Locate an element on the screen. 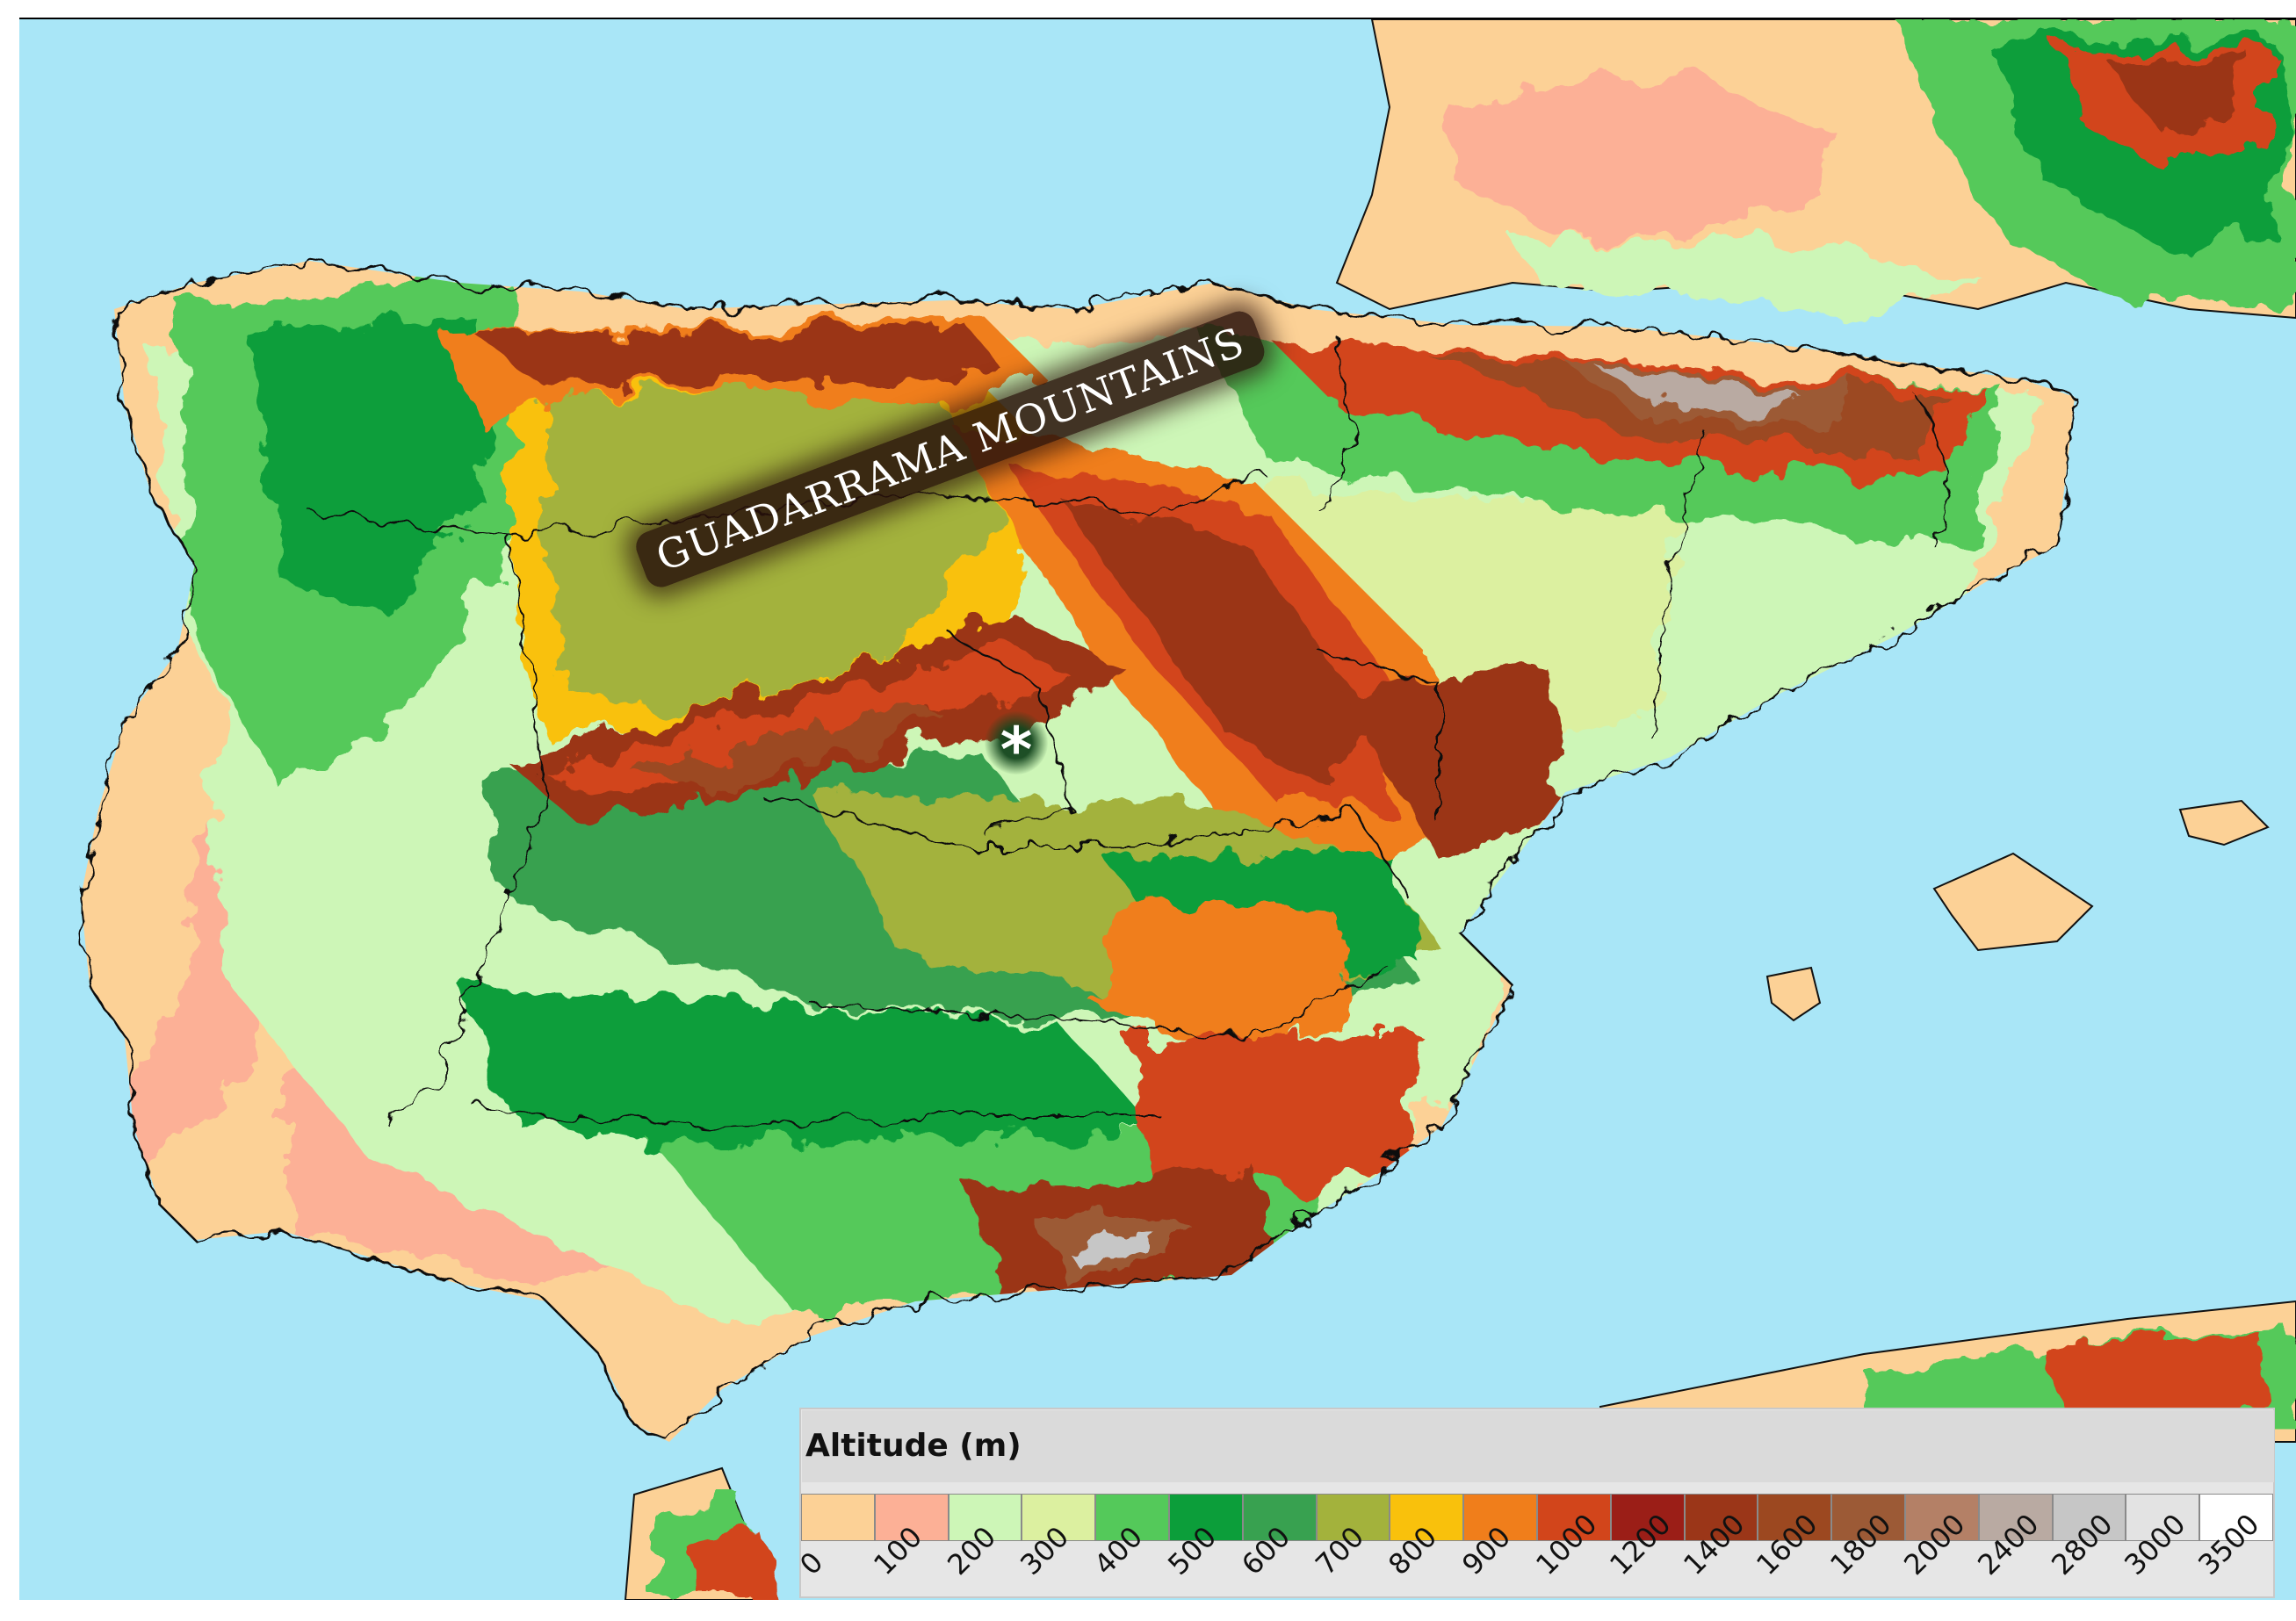 The height and width of the screenshot is (1621, 2296). madrid-marker-icon: * is located at coordinates (1016, 748).